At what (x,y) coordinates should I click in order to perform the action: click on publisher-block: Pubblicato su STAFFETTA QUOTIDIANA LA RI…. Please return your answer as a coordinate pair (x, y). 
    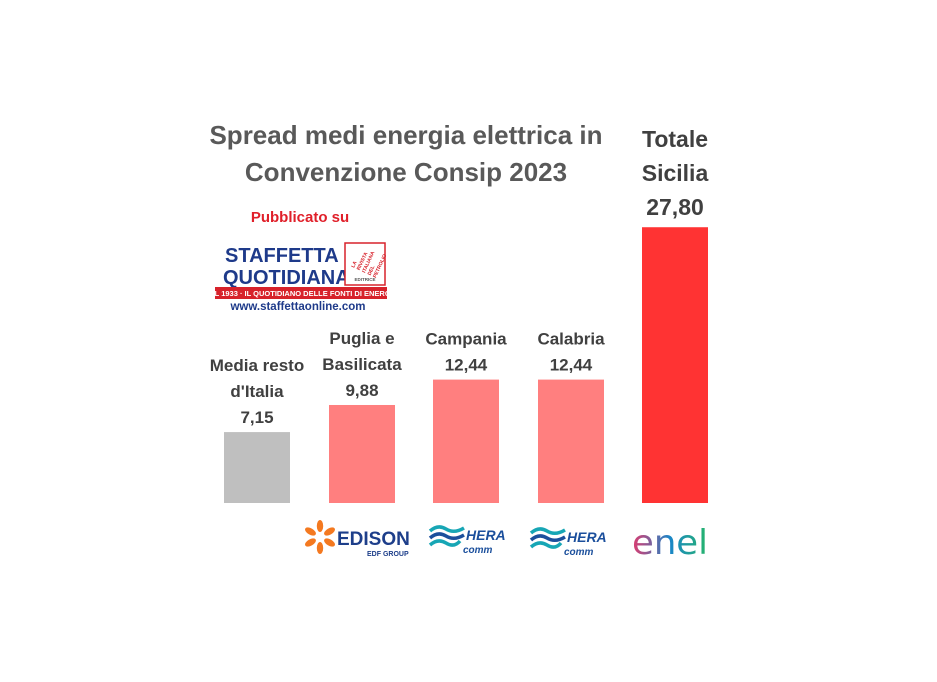
    Looking at the image, I should click on (301, 261).